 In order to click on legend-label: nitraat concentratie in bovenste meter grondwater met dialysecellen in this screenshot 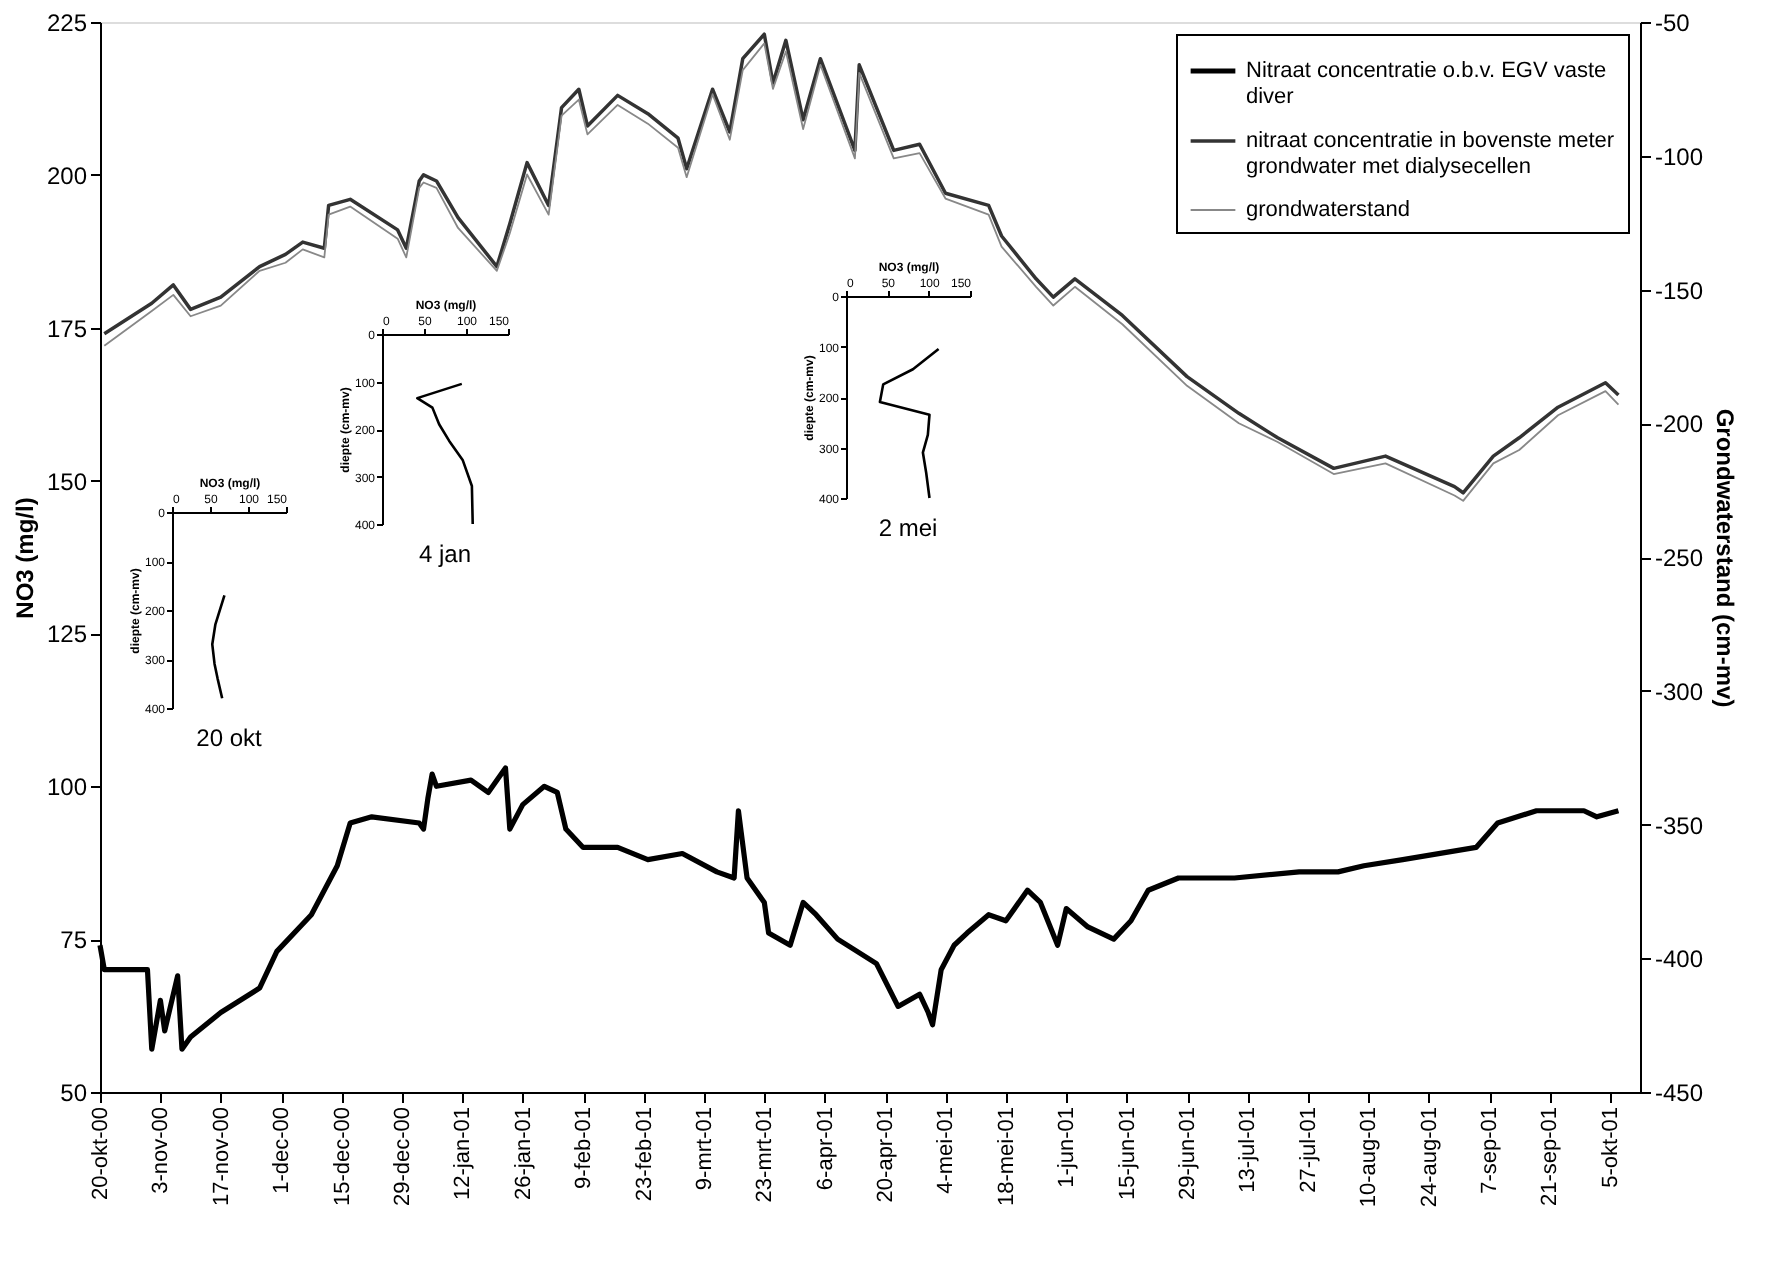, I will do `click(1430, 154)`.